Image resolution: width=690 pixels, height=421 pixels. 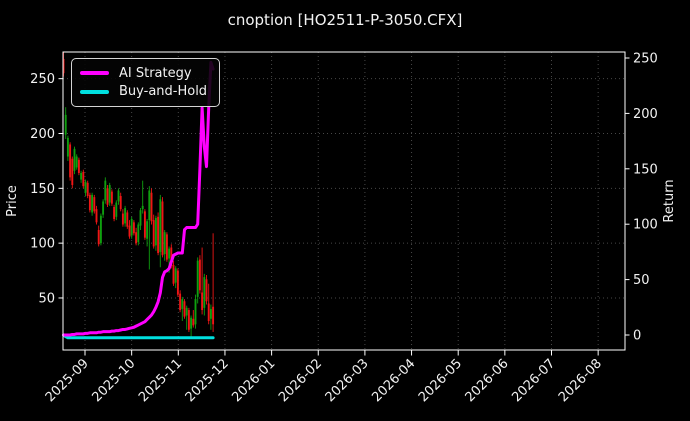 I want to click on left-axis-label: Price, so click(x=12, y=201).